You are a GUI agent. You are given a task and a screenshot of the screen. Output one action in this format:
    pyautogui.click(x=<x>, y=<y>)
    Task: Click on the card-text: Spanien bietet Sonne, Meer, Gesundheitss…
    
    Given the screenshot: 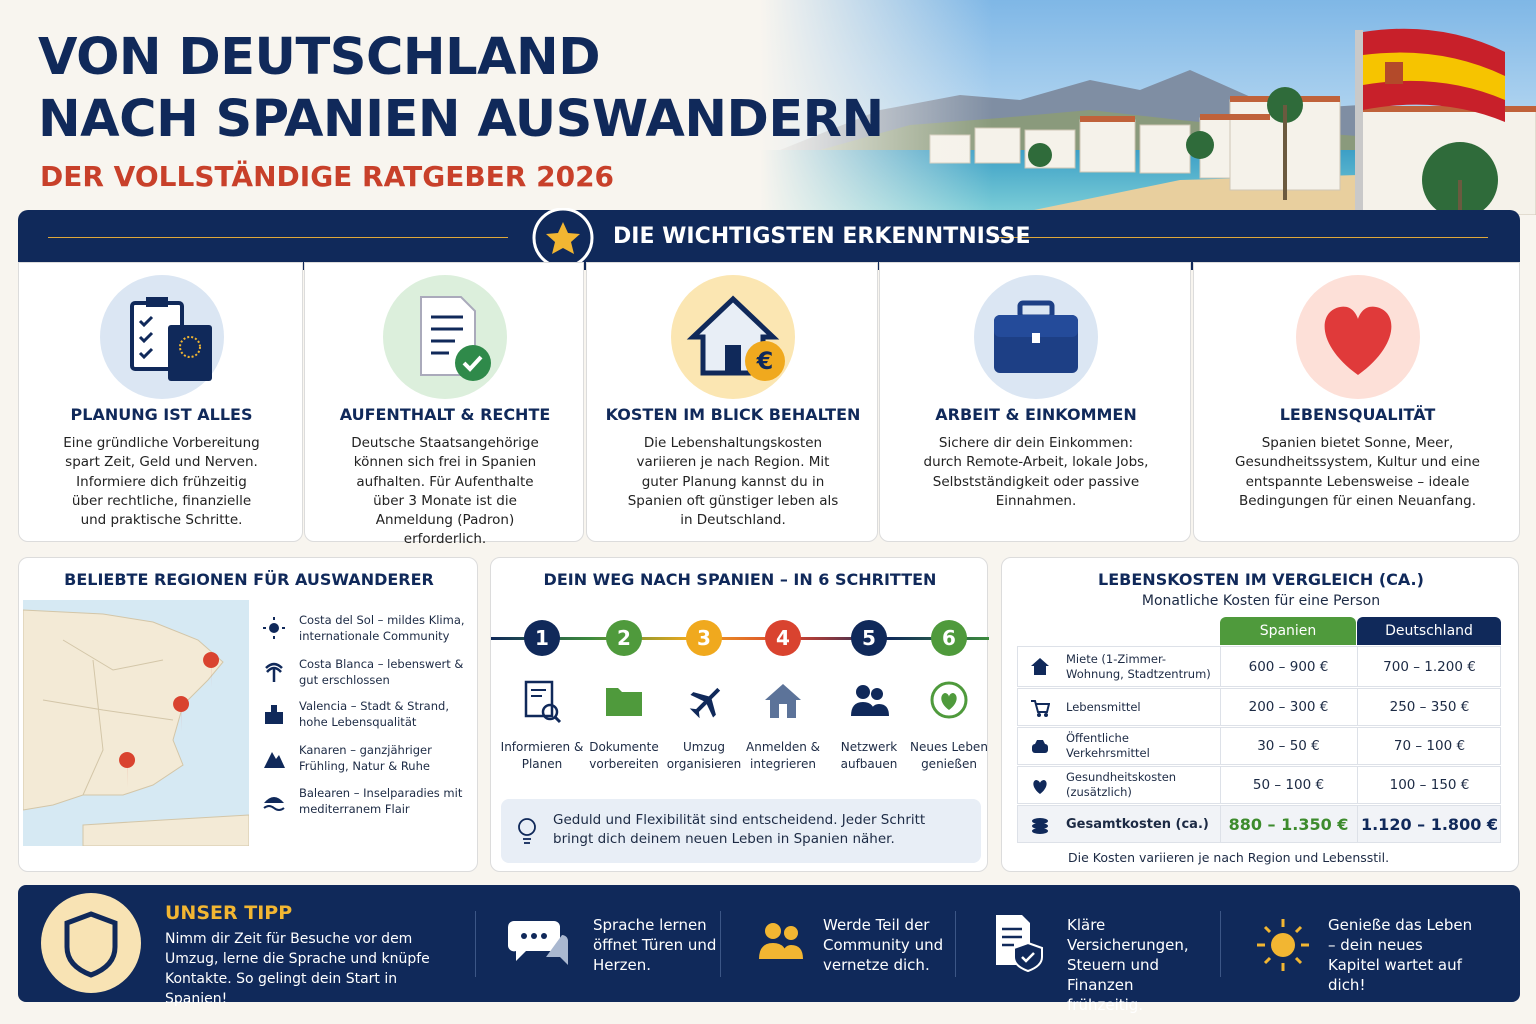 What is the action you would take?
    pyautogui.click(x=1357, y=472)
    